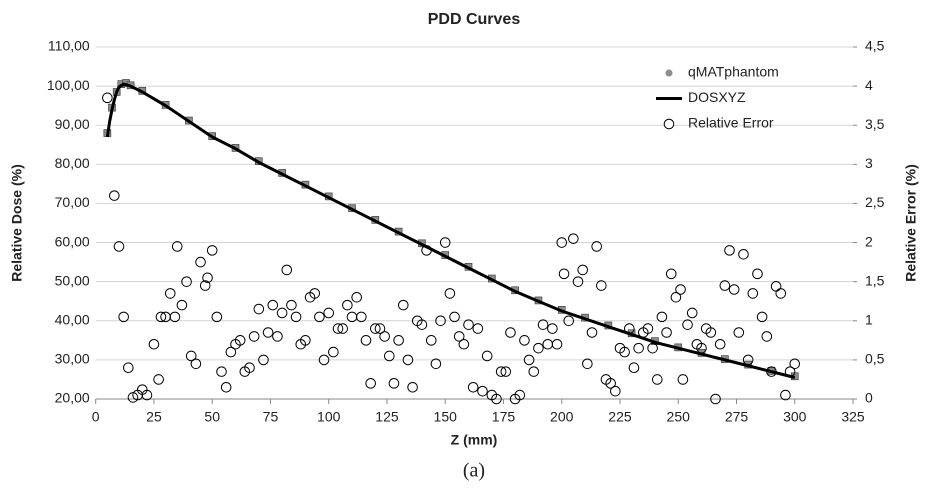  Describe the element at coordinates (875, 46) in the screenshot. I see `y2-tick-label: 4,5` at that location.